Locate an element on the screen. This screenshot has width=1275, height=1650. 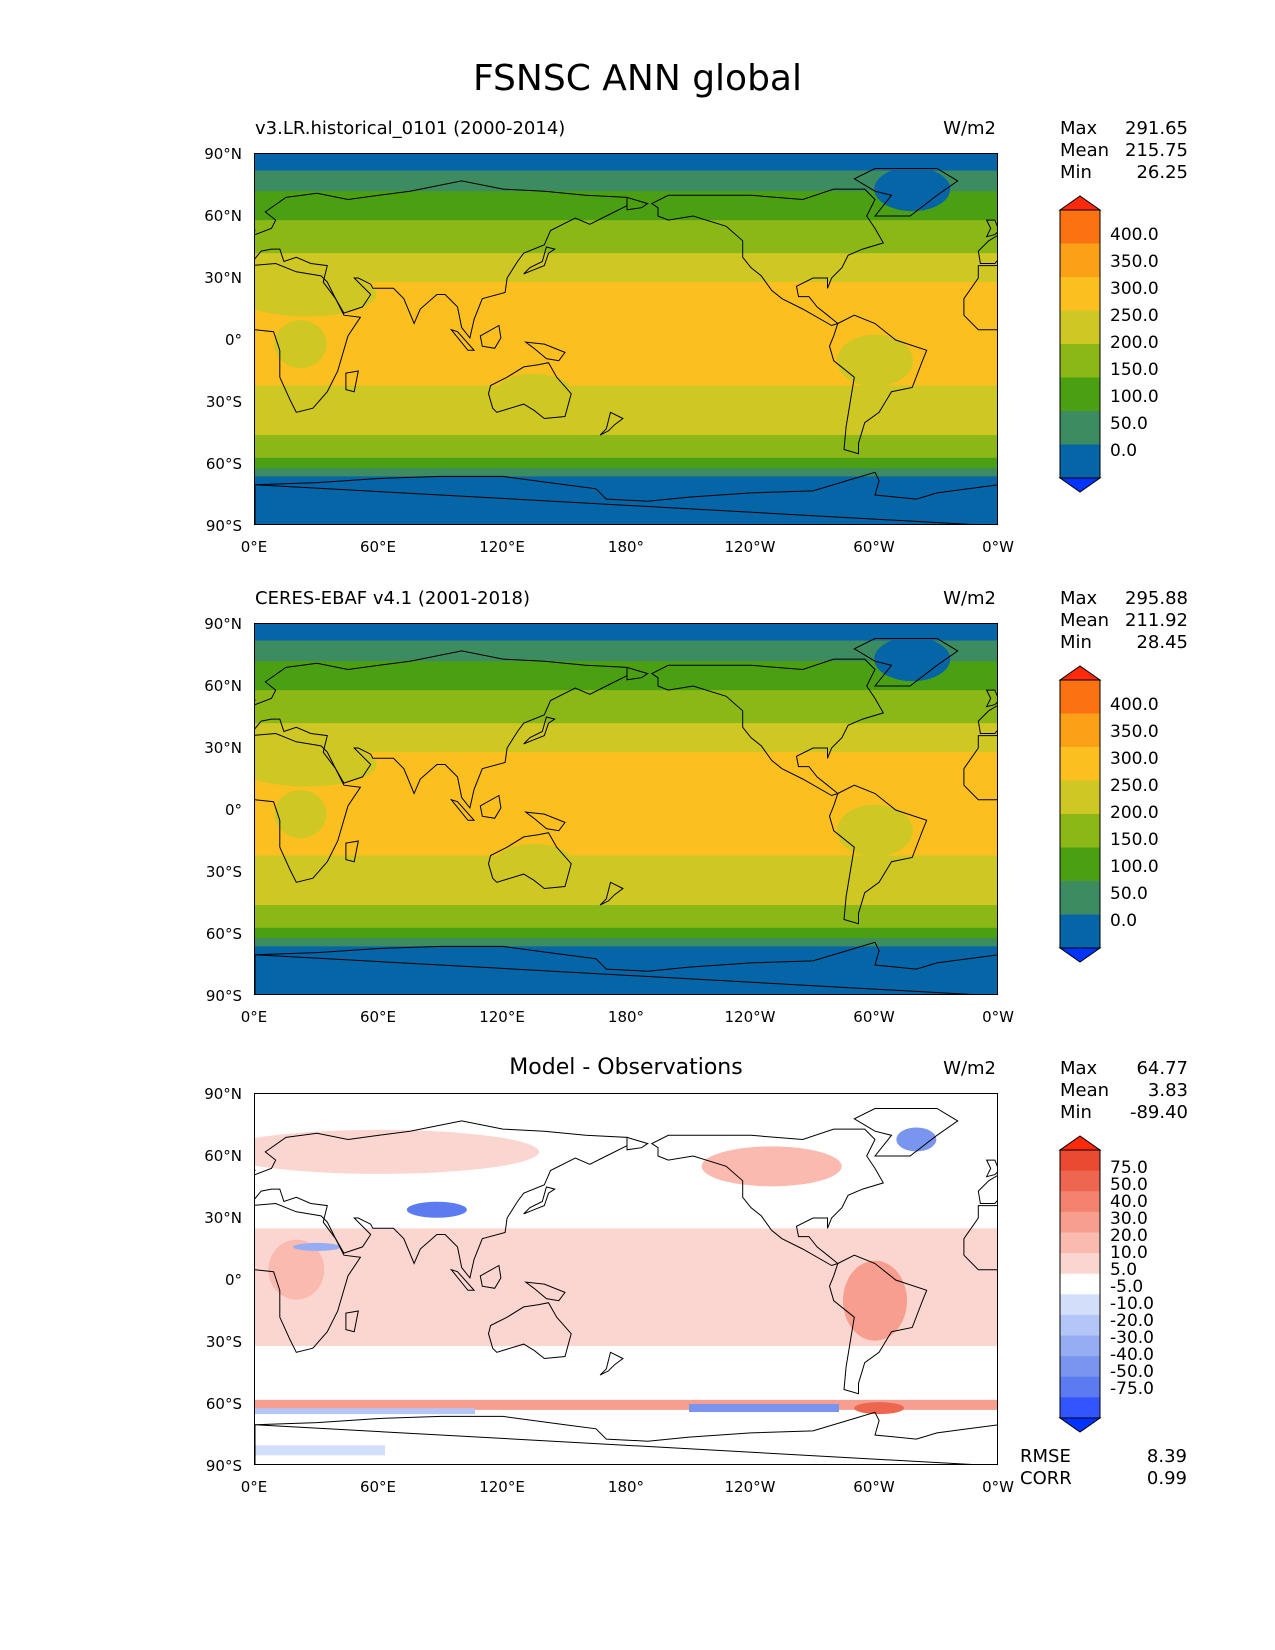
colorbar-label: -10.0 is located at coordinates (1132, 1304).